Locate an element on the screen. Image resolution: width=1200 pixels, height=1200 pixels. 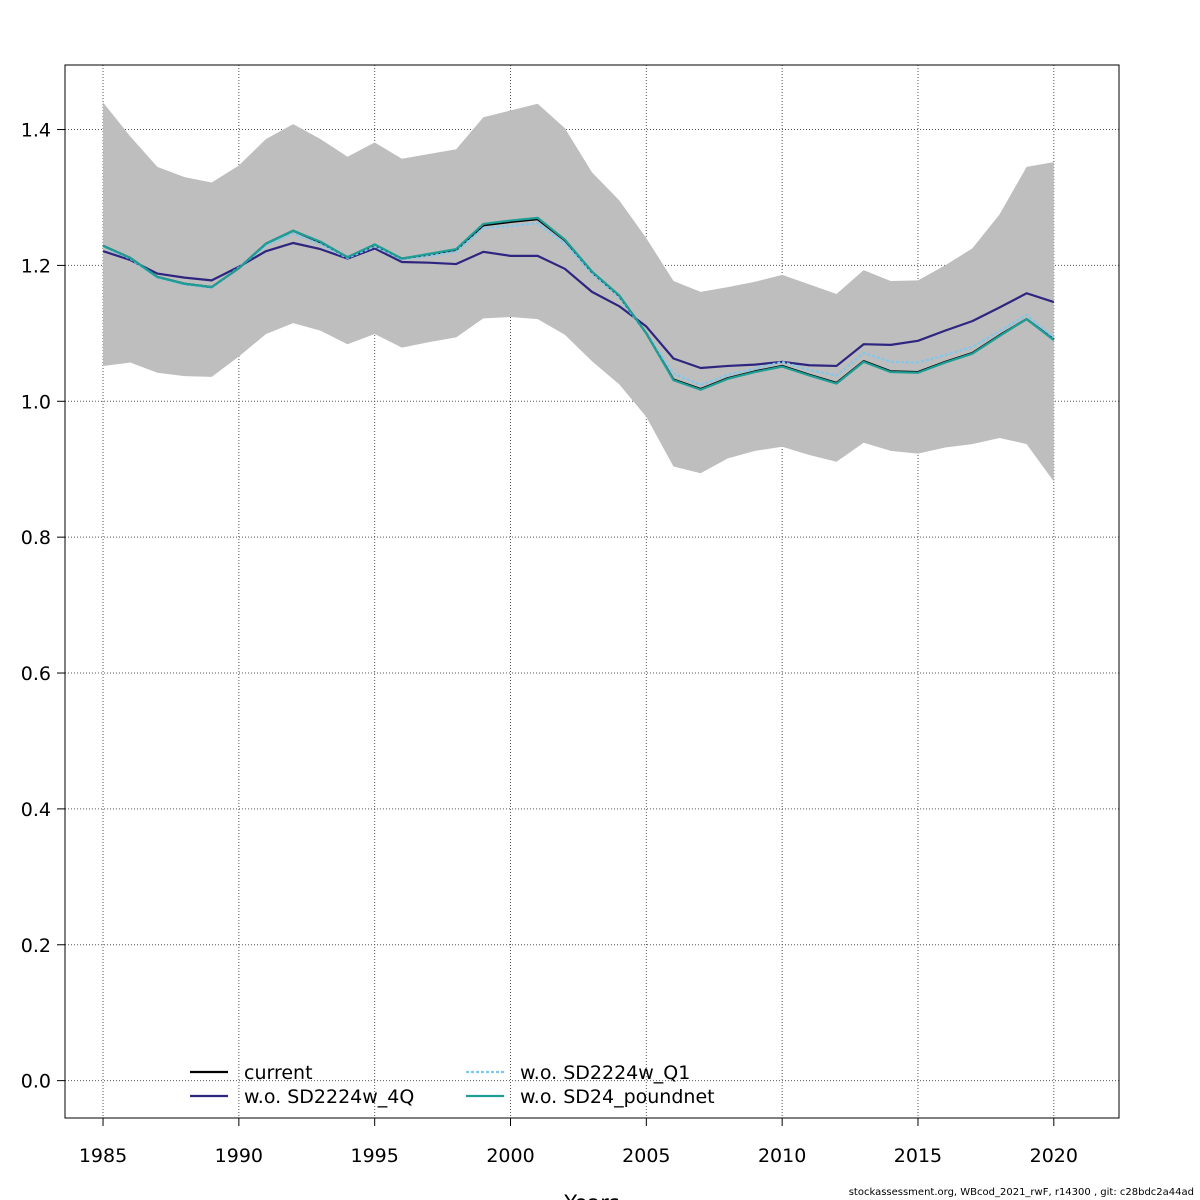
legend-label-1: w.o. SD2224w_4Q is located at coordinates (329, 1097).